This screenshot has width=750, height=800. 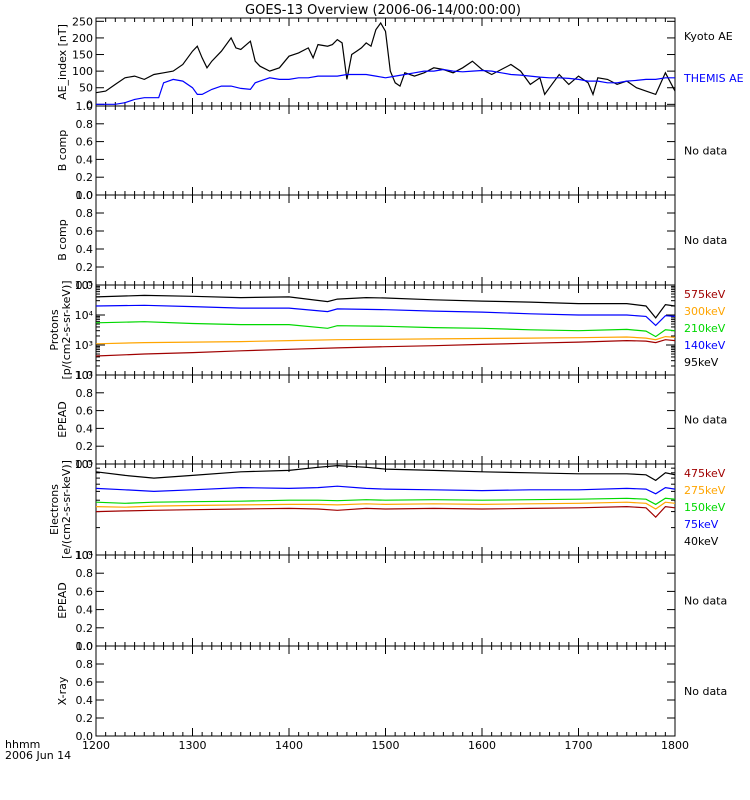 What do you see at coordinates (86, 88) in the screenshot?
I see `y-tick-label: 50` at bounding box center [86, 88].